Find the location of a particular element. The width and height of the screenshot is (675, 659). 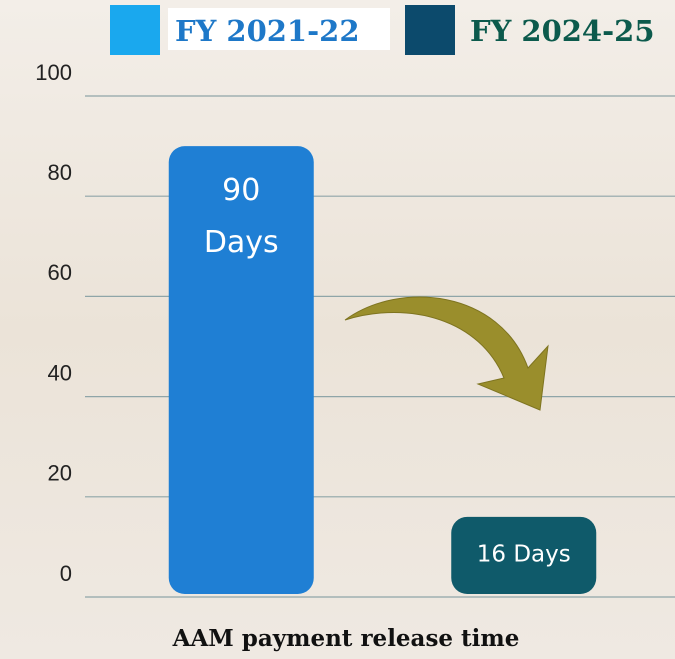

value-label: 16 Days is located at coordinates (524, 554).